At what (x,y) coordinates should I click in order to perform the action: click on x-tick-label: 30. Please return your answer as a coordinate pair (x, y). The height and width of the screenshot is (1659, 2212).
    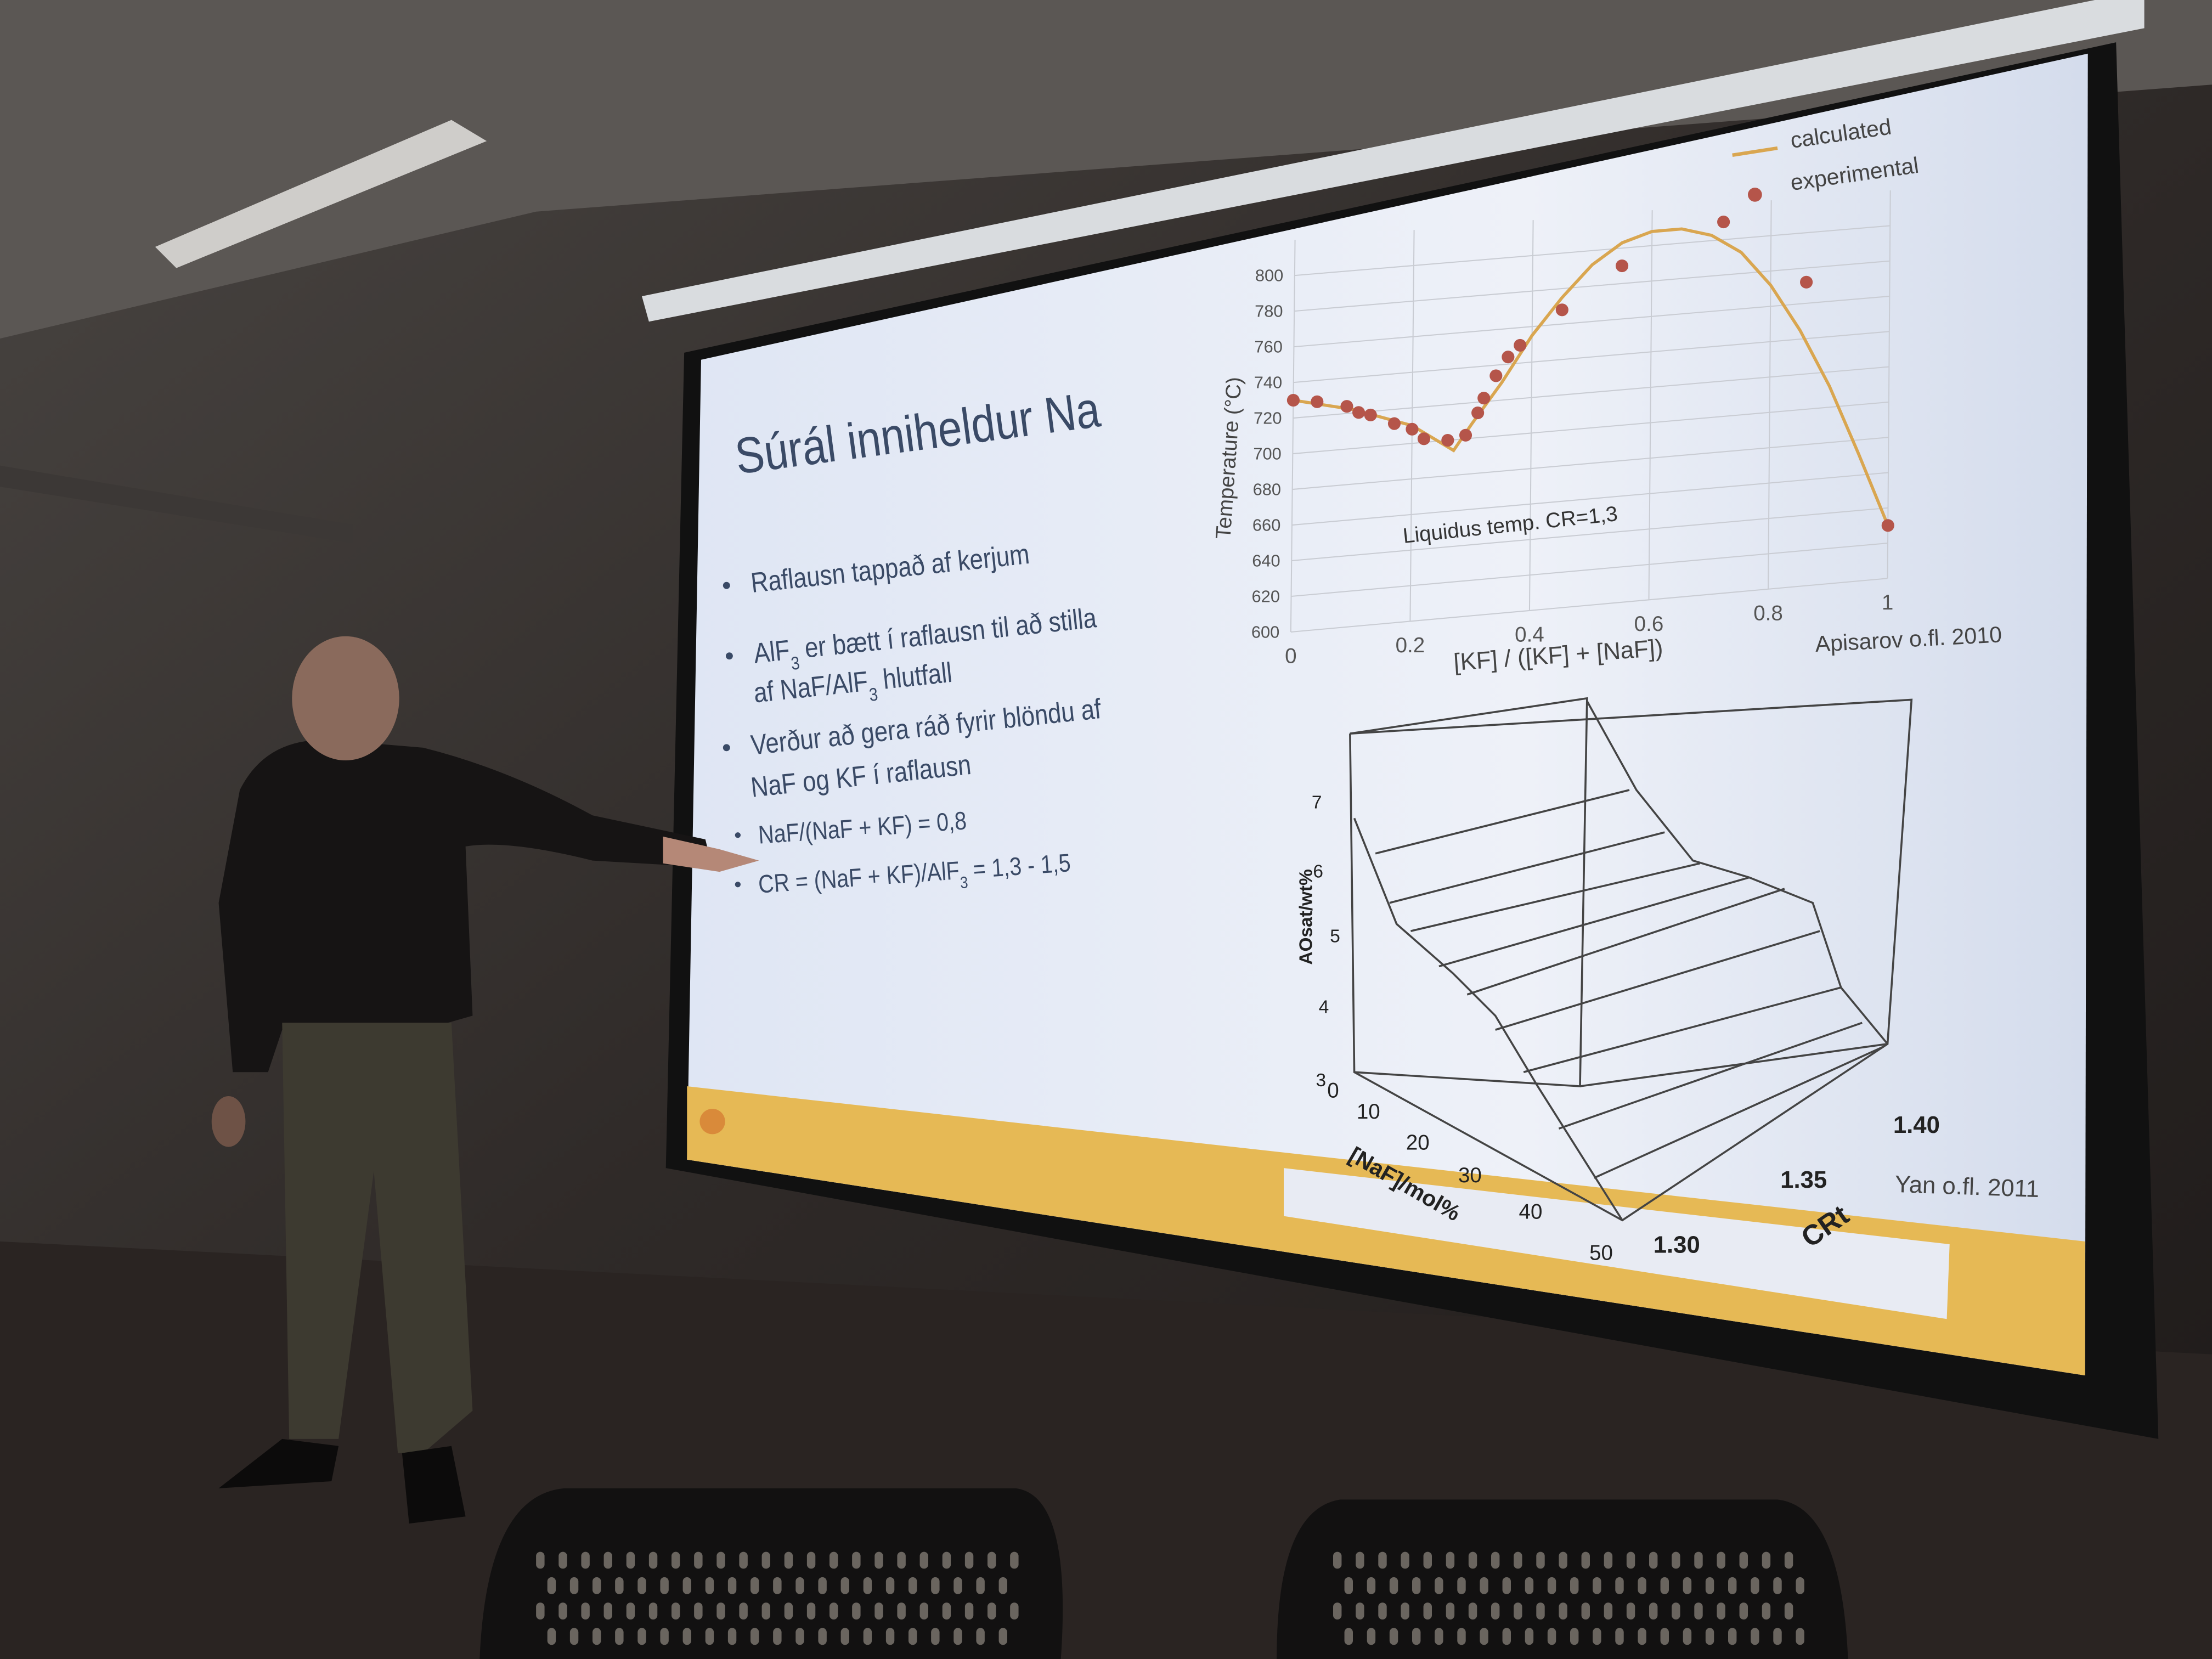
    Looking at the image, I should click on (1470, 1176).